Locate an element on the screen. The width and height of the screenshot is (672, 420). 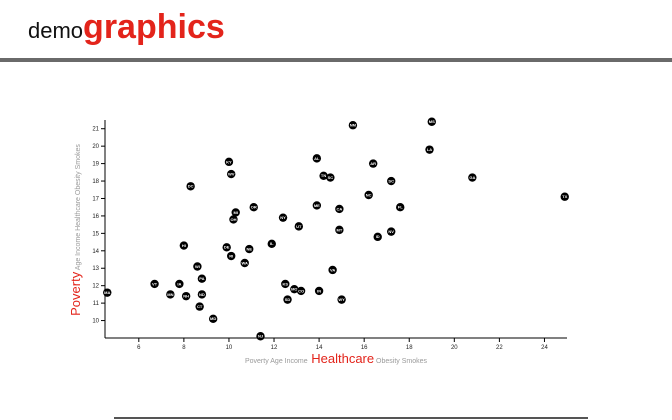
y-axis-option-healthcare: Healthcare is located at coordinates (78, 215).